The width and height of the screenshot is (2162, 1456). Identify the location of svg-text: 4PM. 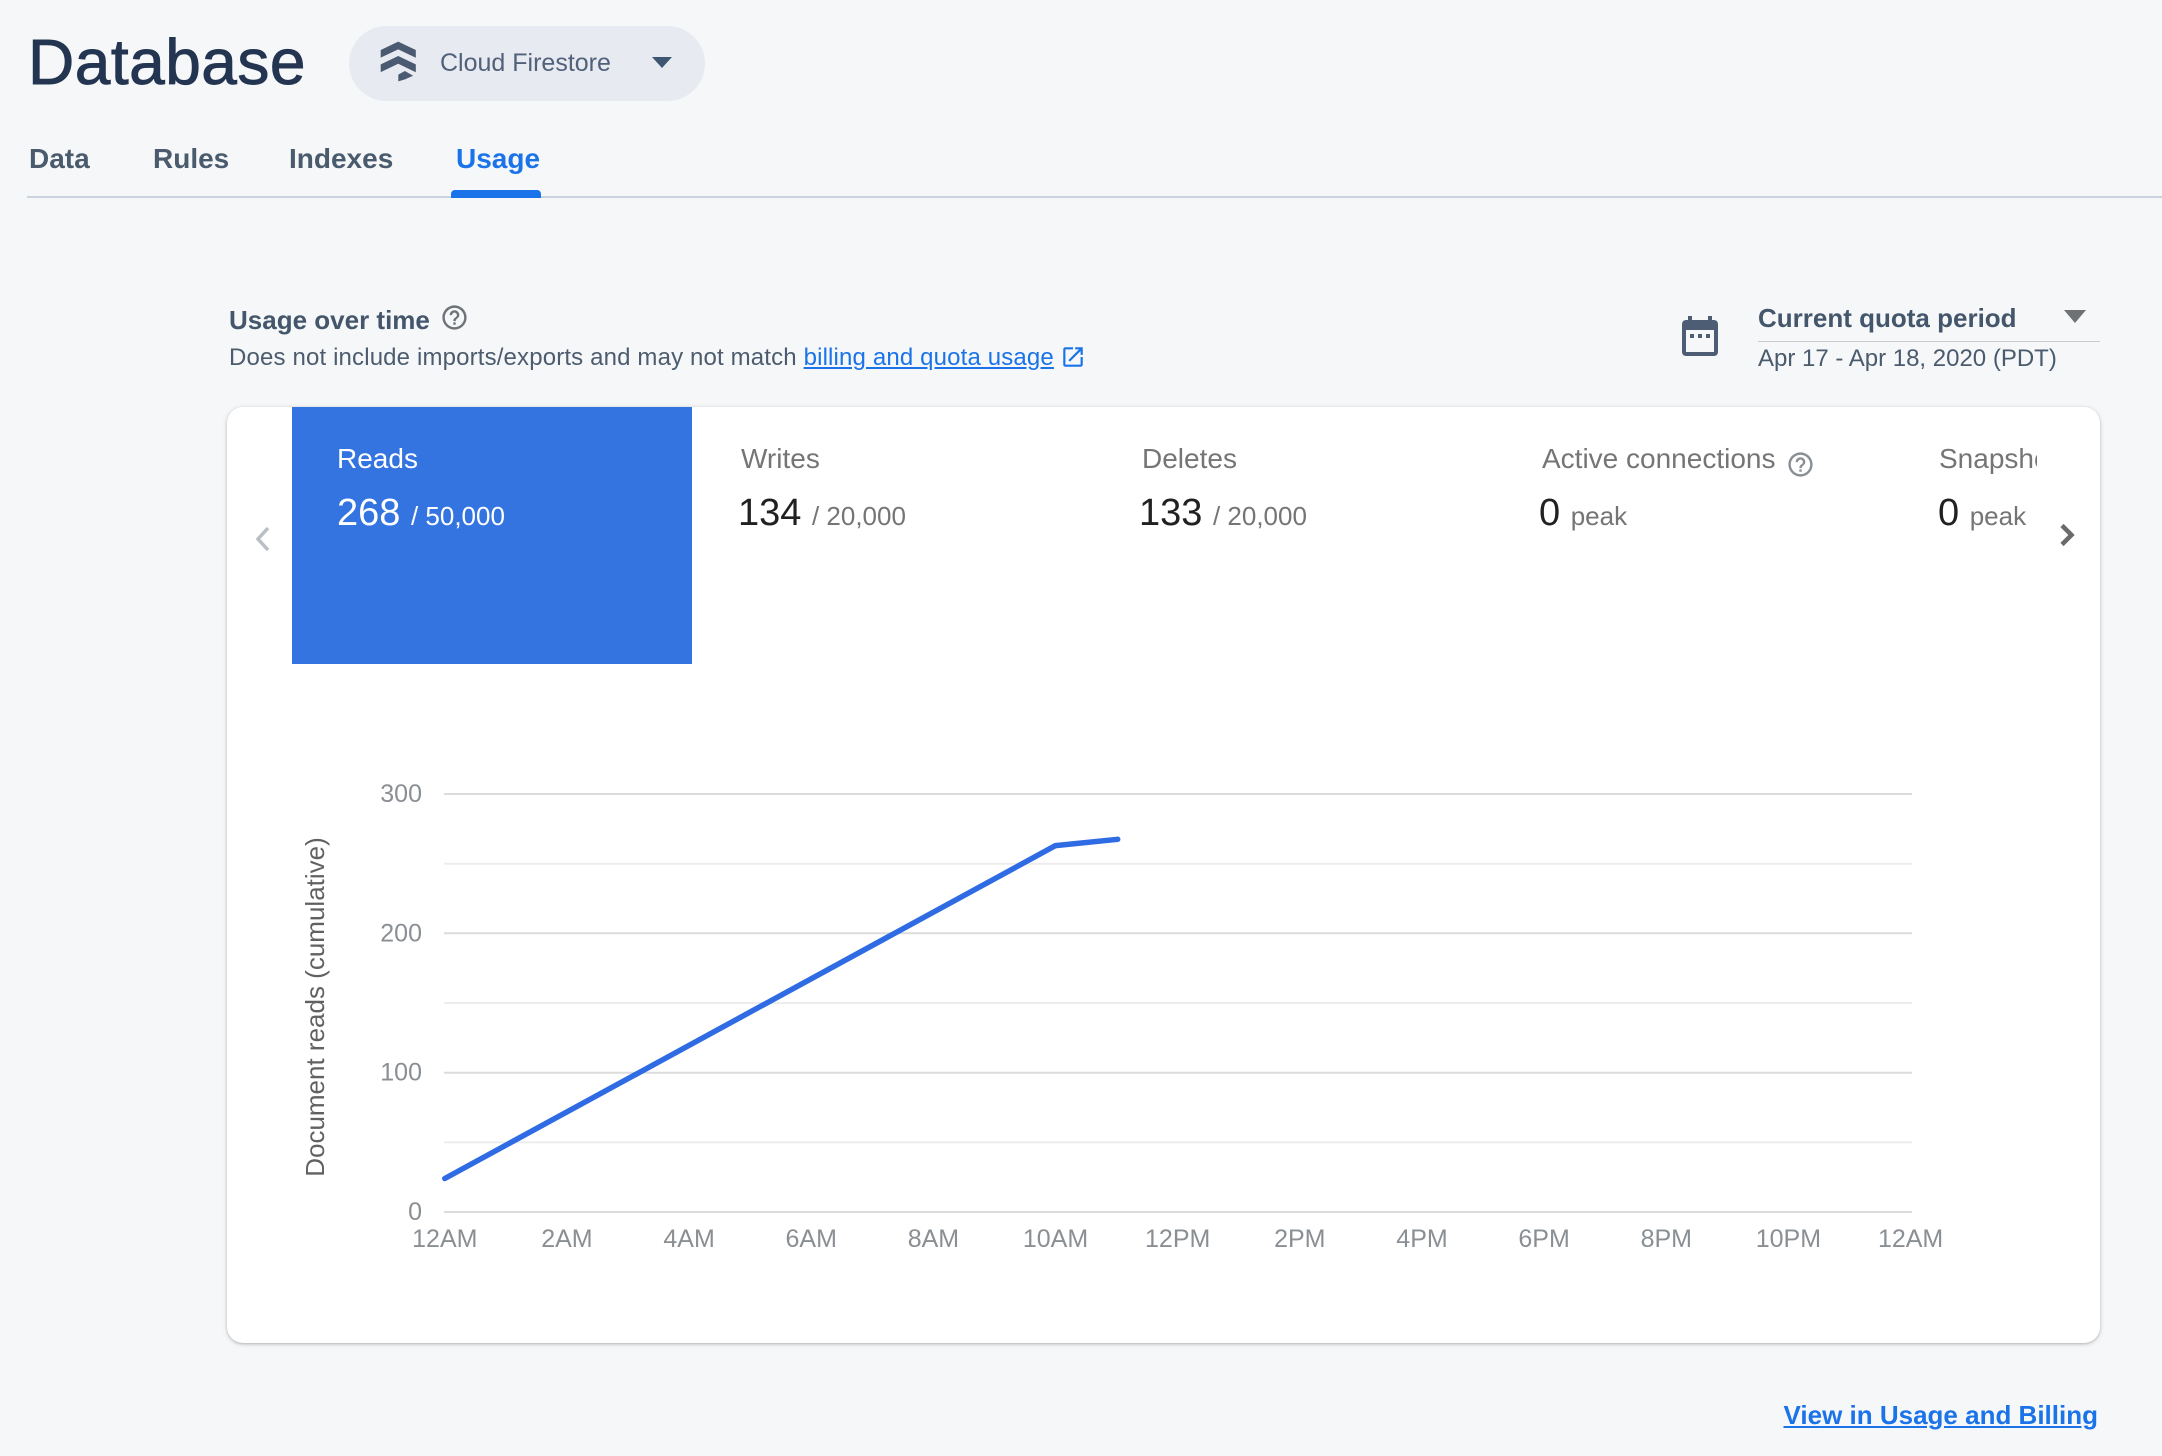
(1421, 1239).